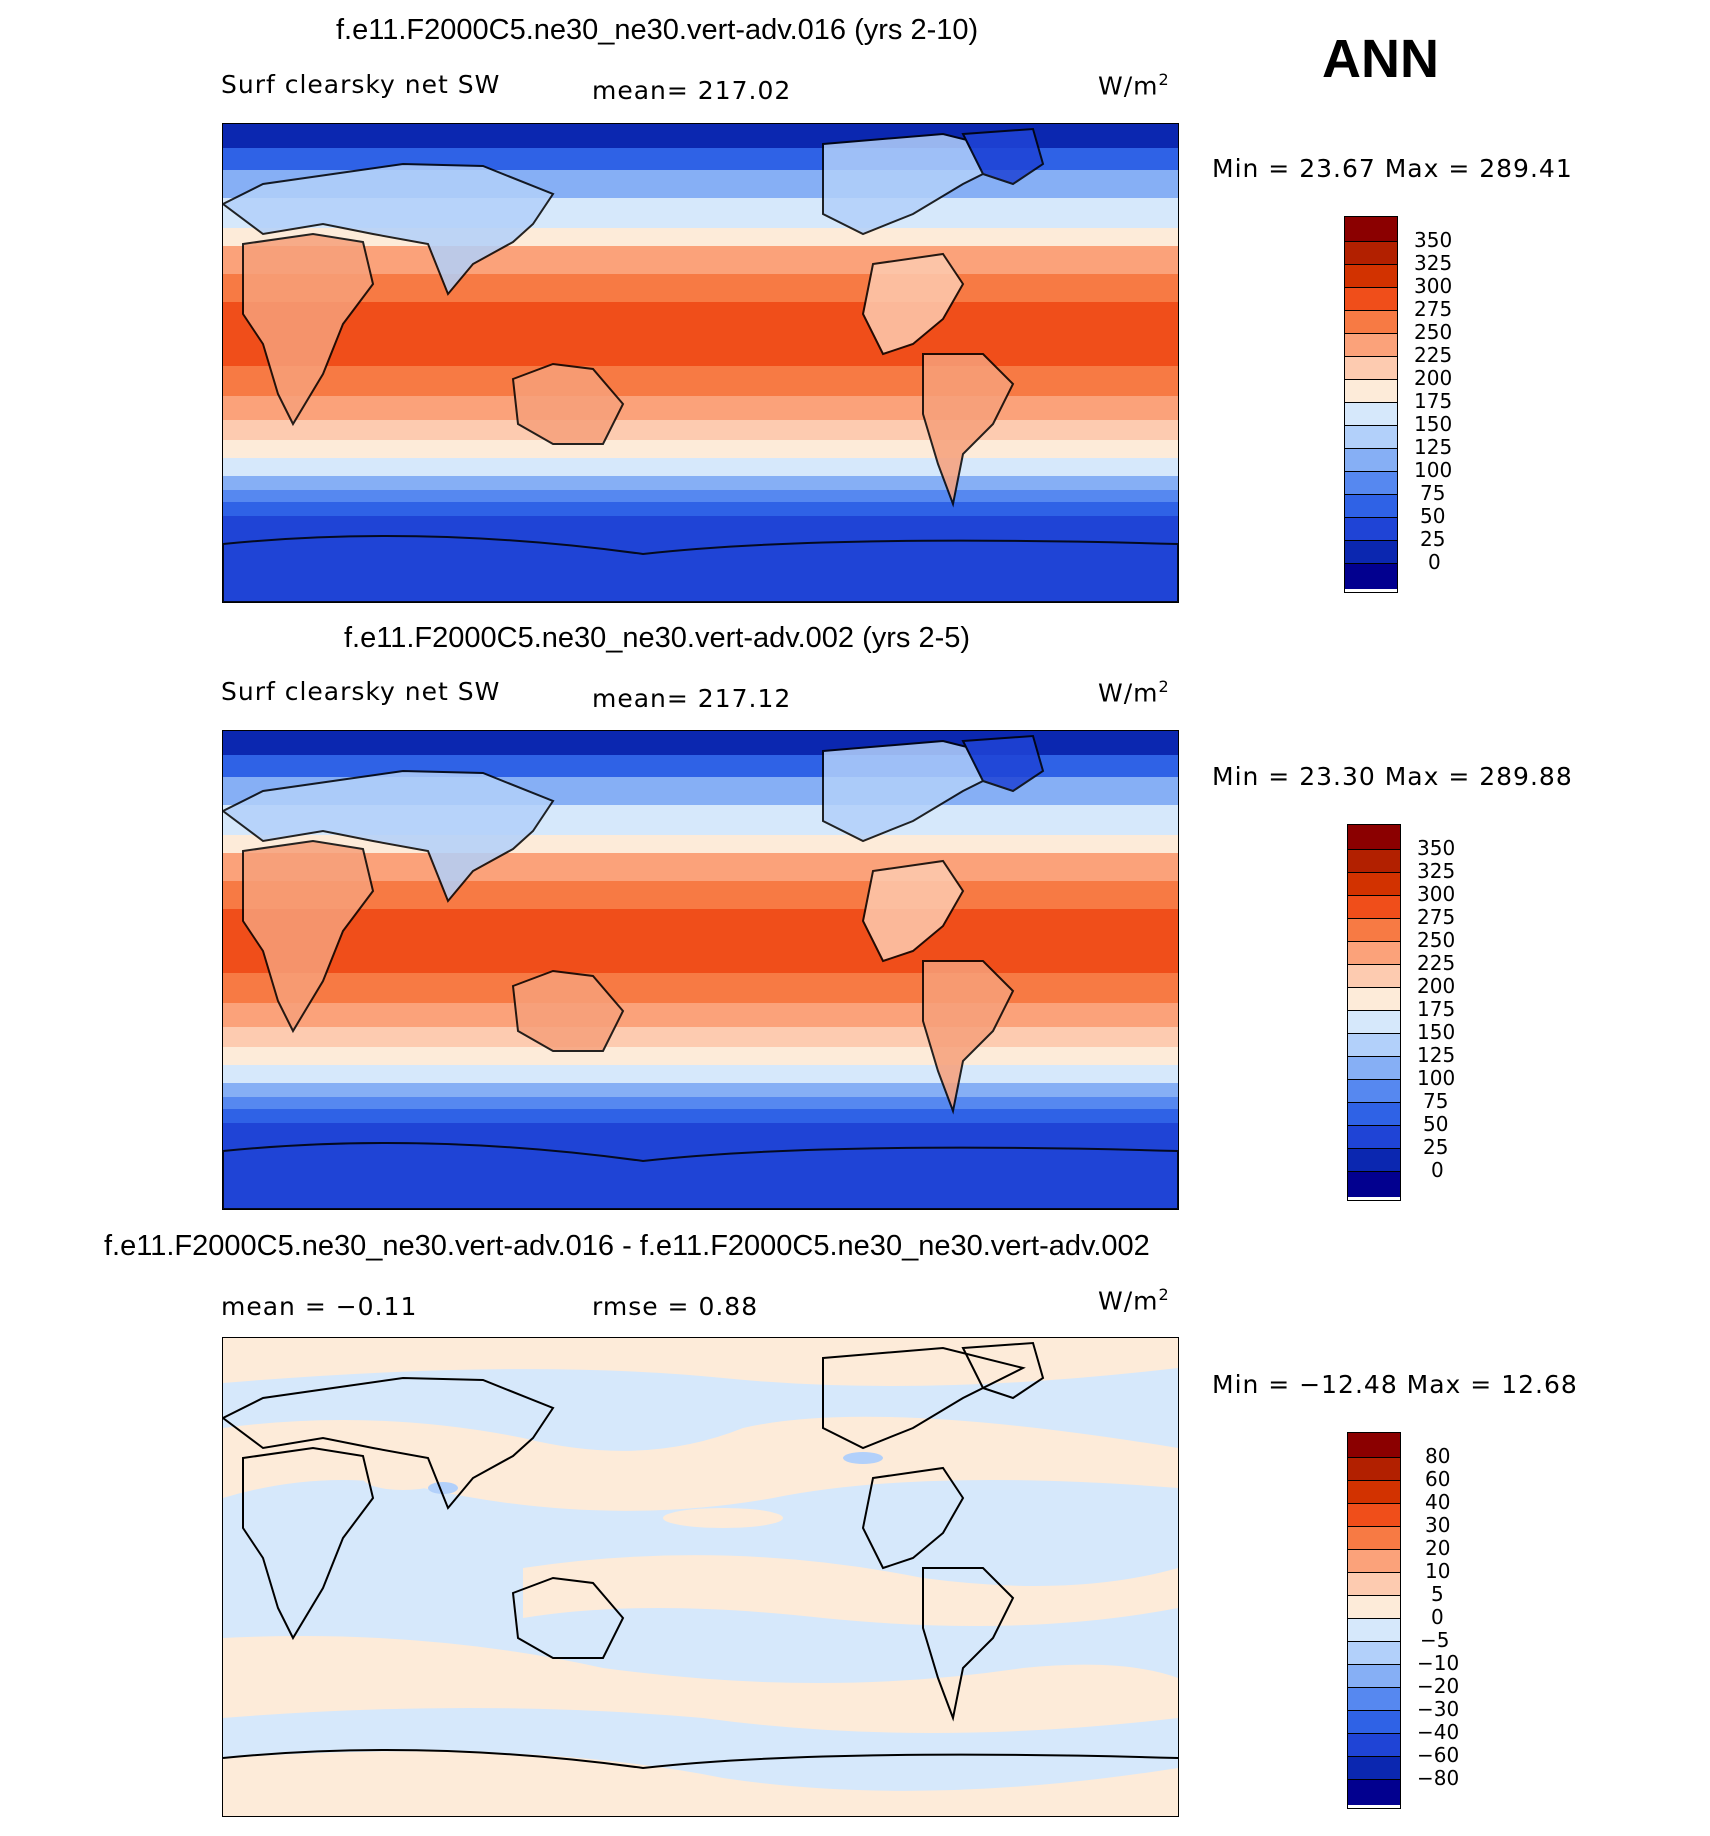  What do you see at coordinates (1438, 1778) in the screenshot?
I see `colorbar-tick: −80` at bounding box center [1438, 1778].